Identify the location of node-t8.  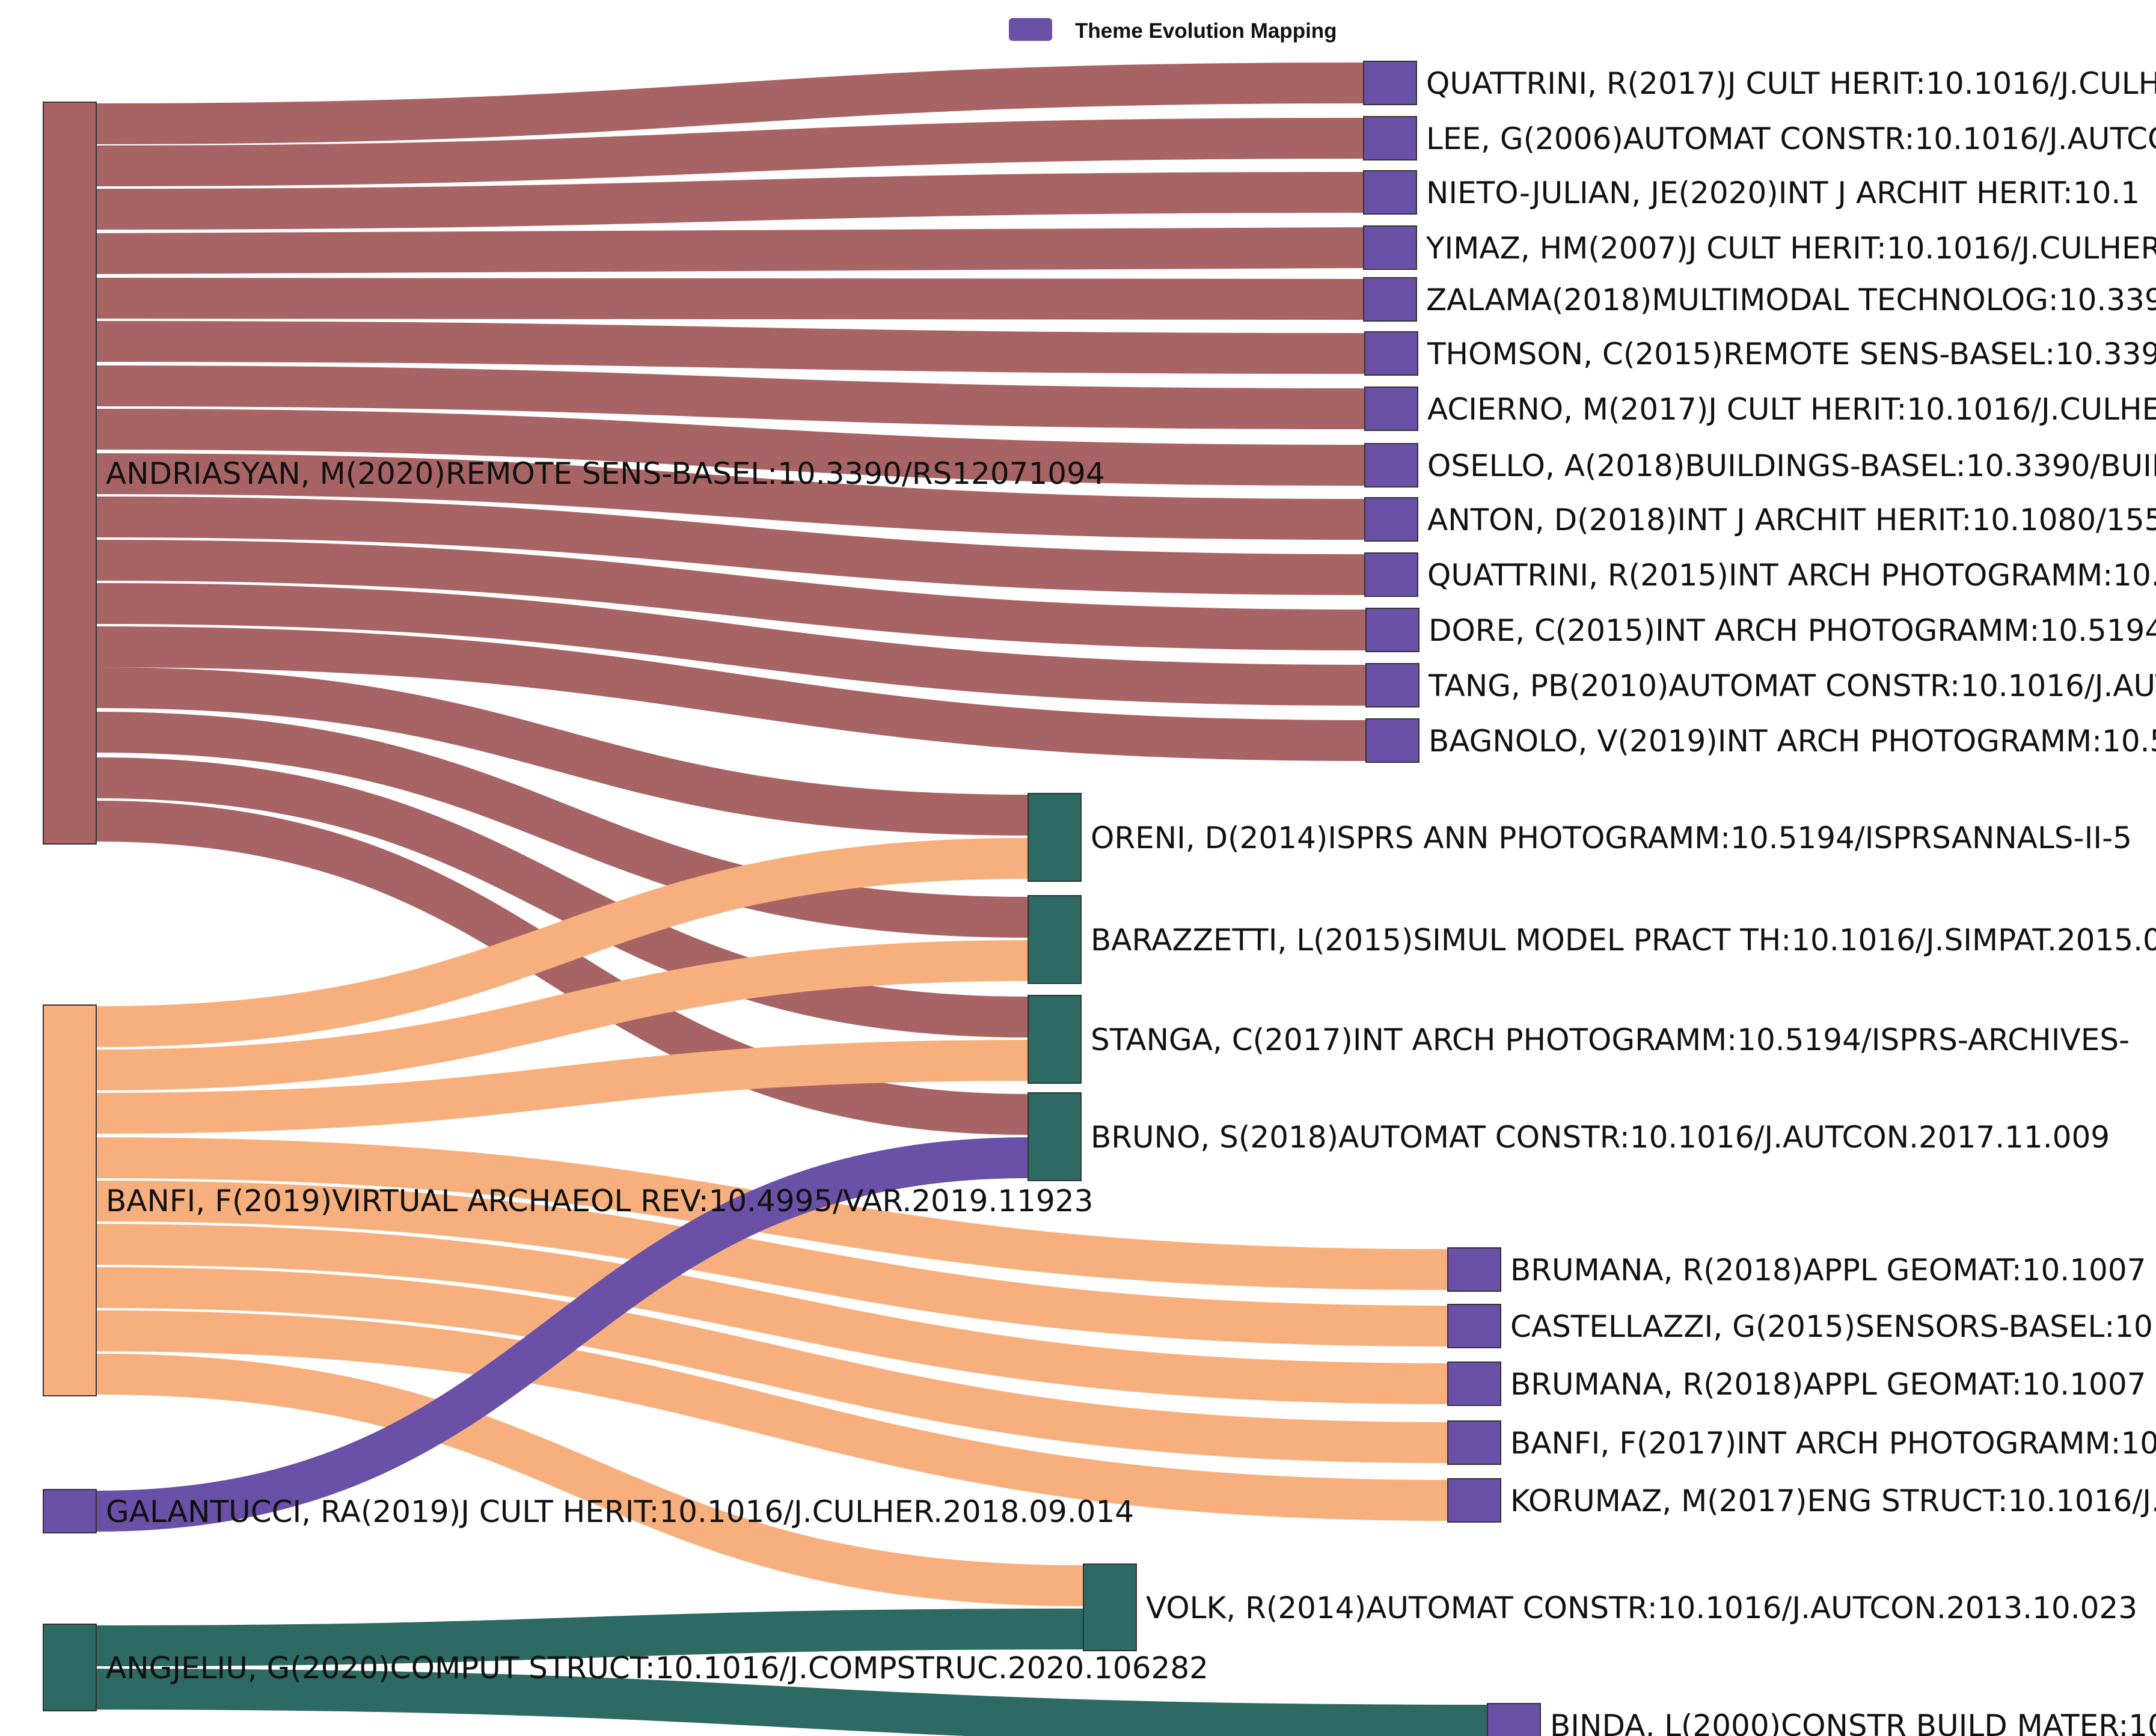
(1391, 465).